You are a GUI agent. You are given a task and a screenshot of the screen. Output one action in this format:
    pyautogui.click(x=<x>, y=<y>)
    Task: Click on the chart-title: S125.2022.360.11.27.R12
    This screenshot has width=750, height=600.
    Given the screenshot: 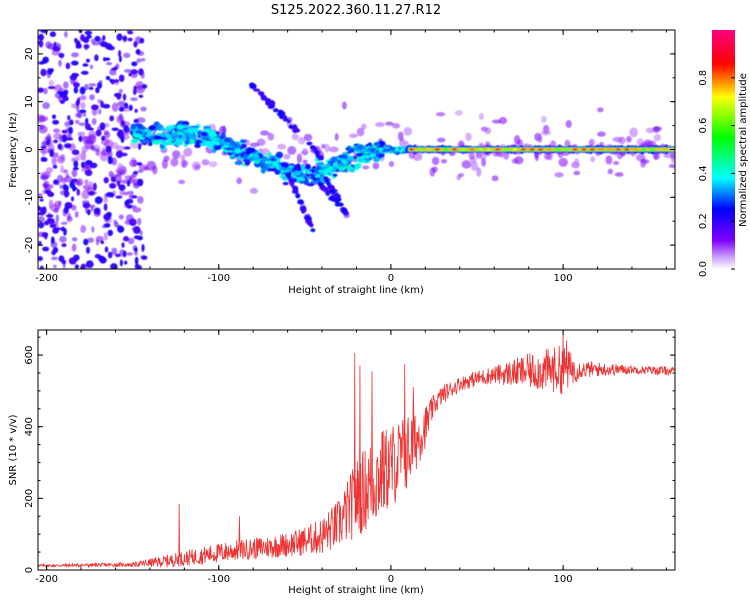 What is the action you would take?
    pyautogui.click(x=356, y=10)
    